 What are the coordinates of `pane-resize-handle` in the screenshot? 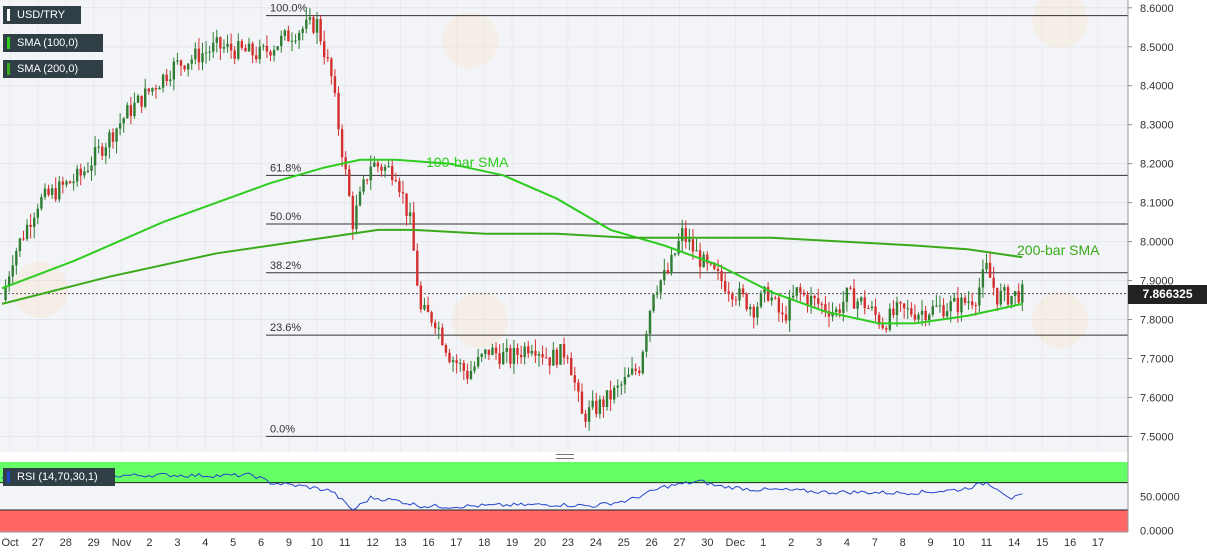 It's located at (565, 456).